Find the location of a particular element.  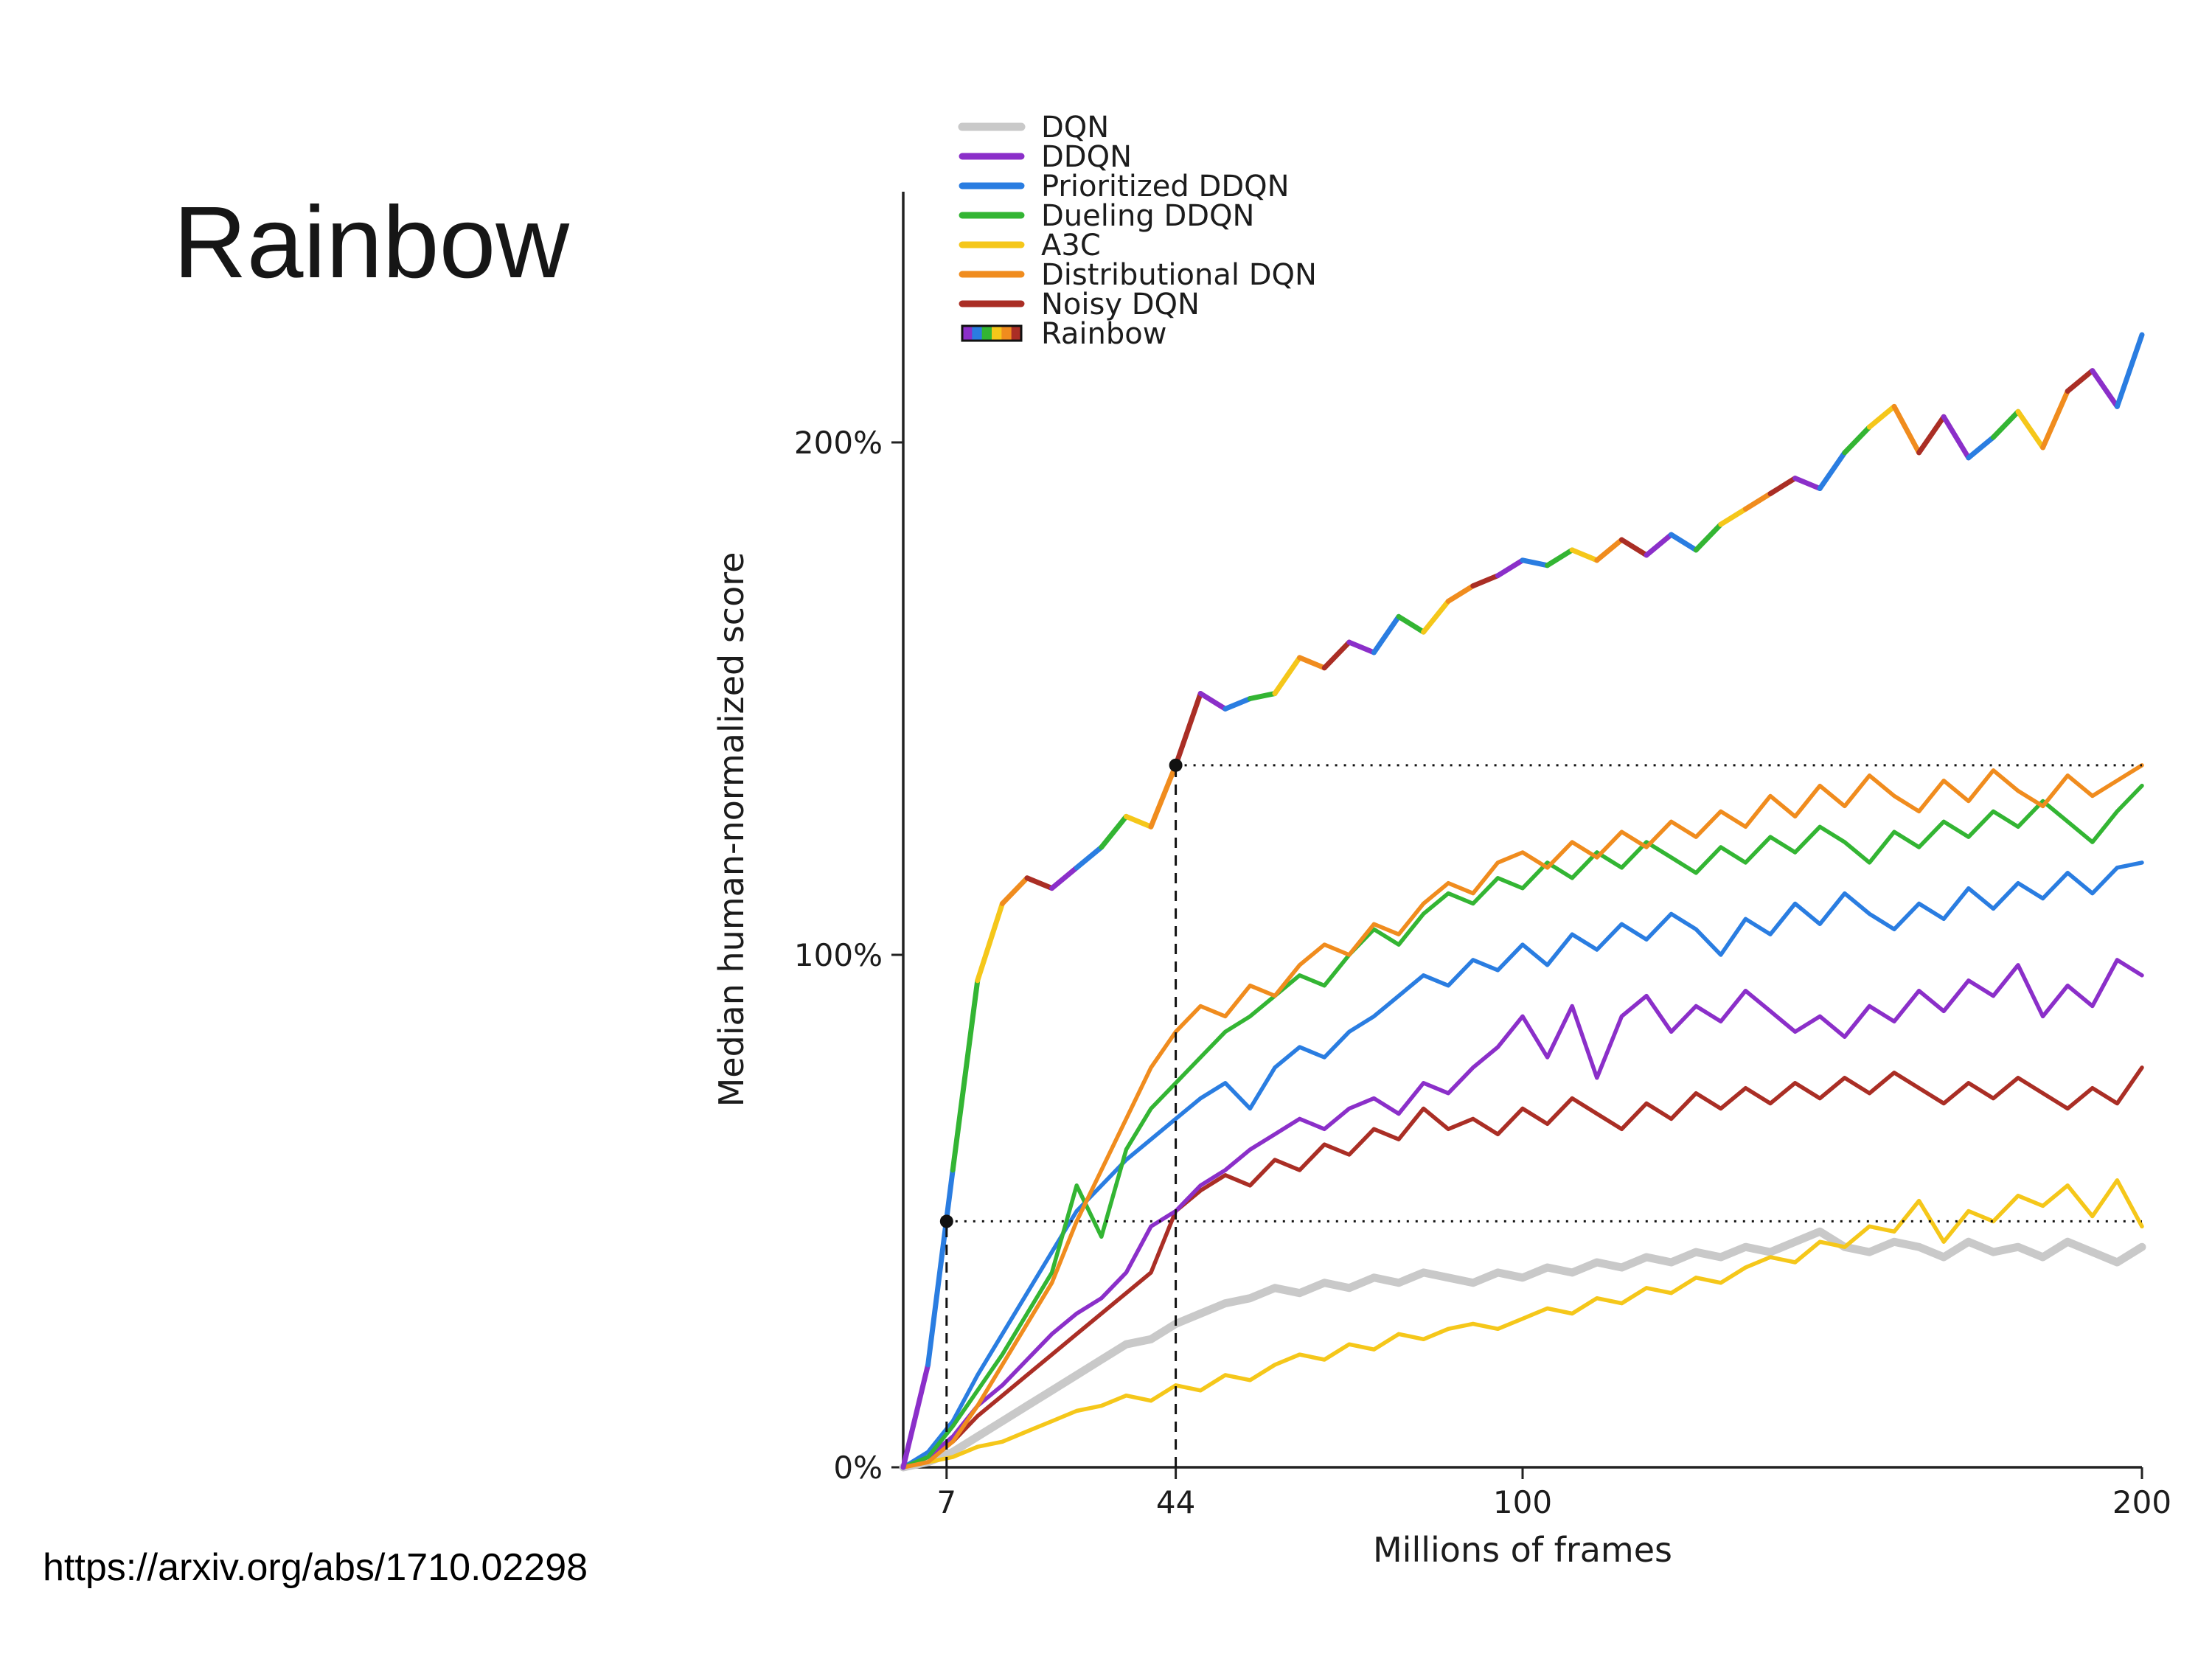

legend-label: Prioritized DDQN is located at coordinates (1165, 187).